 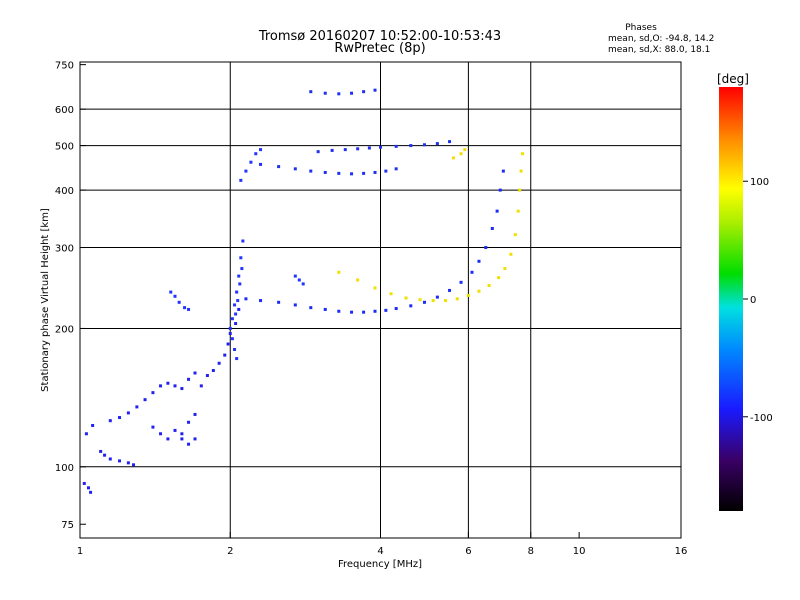 I want to click on x-tick-label: 6, so click(x=468, y=551).